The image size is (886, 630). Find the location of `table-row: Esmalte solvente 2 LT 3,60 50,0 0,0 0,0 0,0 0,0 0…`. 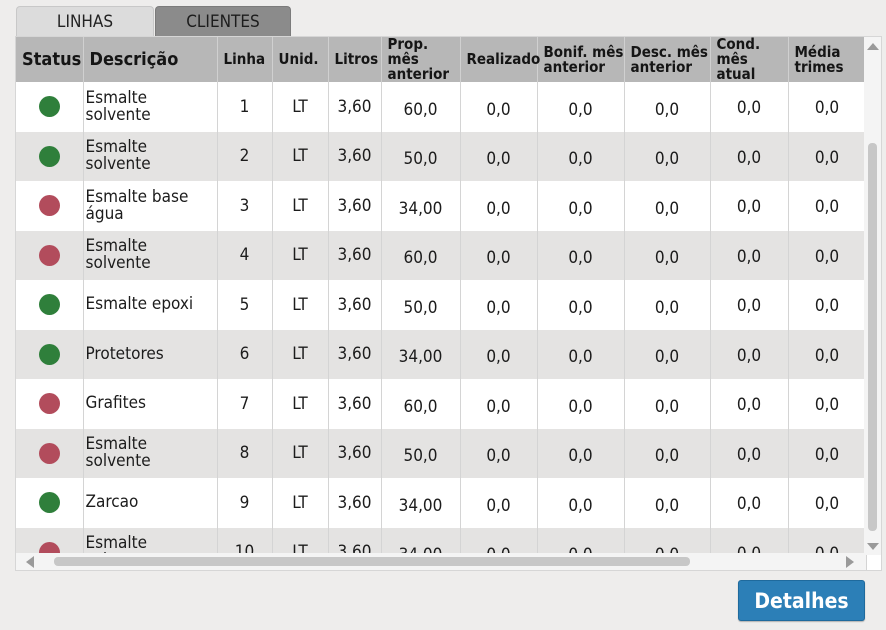

table-row: Esmalte solvente 2 LT 3,60 50,0 0,0 0,0 0,0 0,0 0… is located at coordinates (441, 156).